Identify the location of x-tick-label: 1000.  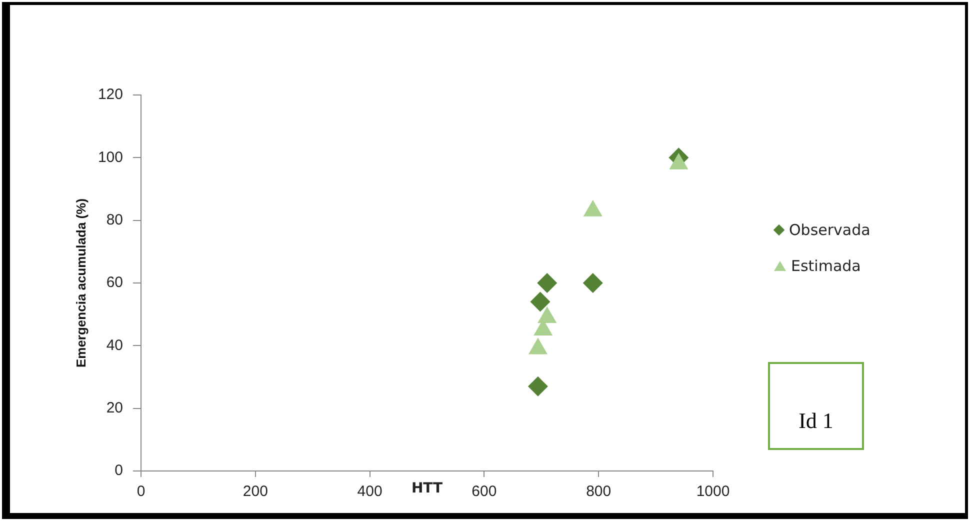
(713, 491).